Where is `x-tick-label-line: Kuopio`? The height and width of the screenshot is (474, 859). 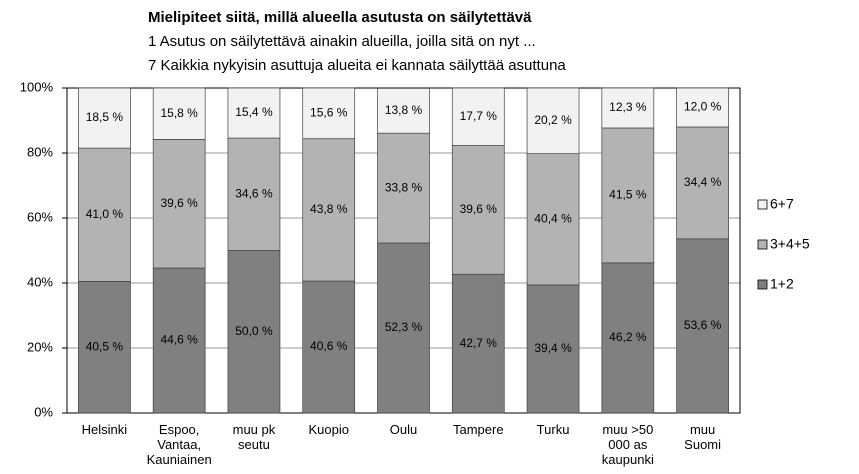
x-tick-label-line: Kuopio is located at coordinates (328, 429).